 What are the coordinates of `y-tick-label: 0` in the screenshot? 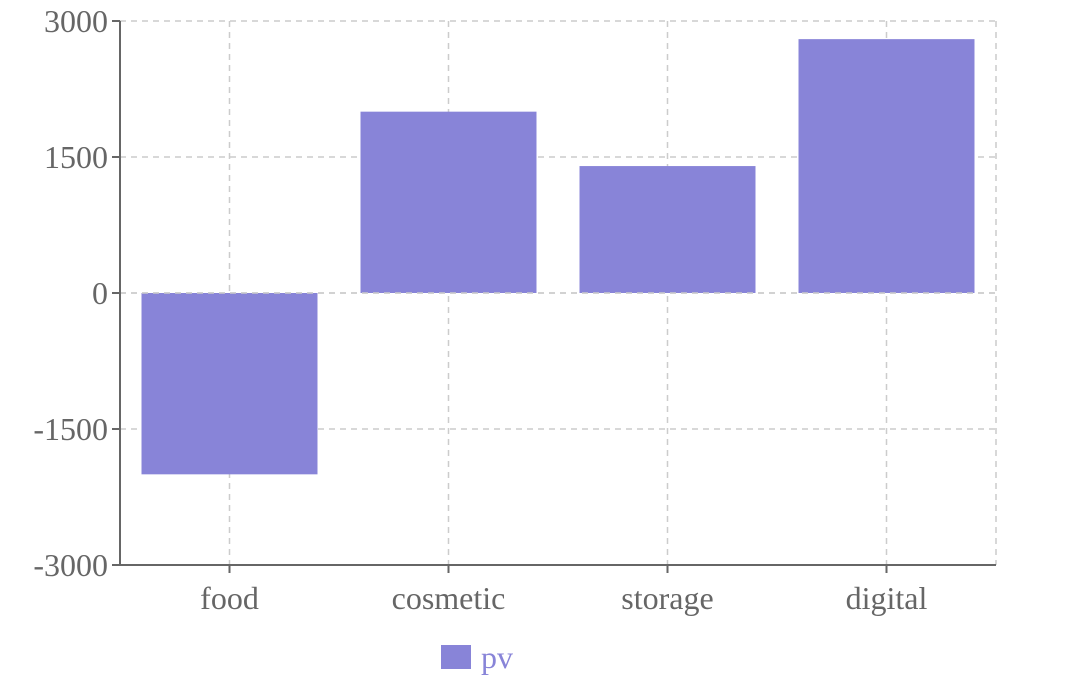 It's located at (100, 293).